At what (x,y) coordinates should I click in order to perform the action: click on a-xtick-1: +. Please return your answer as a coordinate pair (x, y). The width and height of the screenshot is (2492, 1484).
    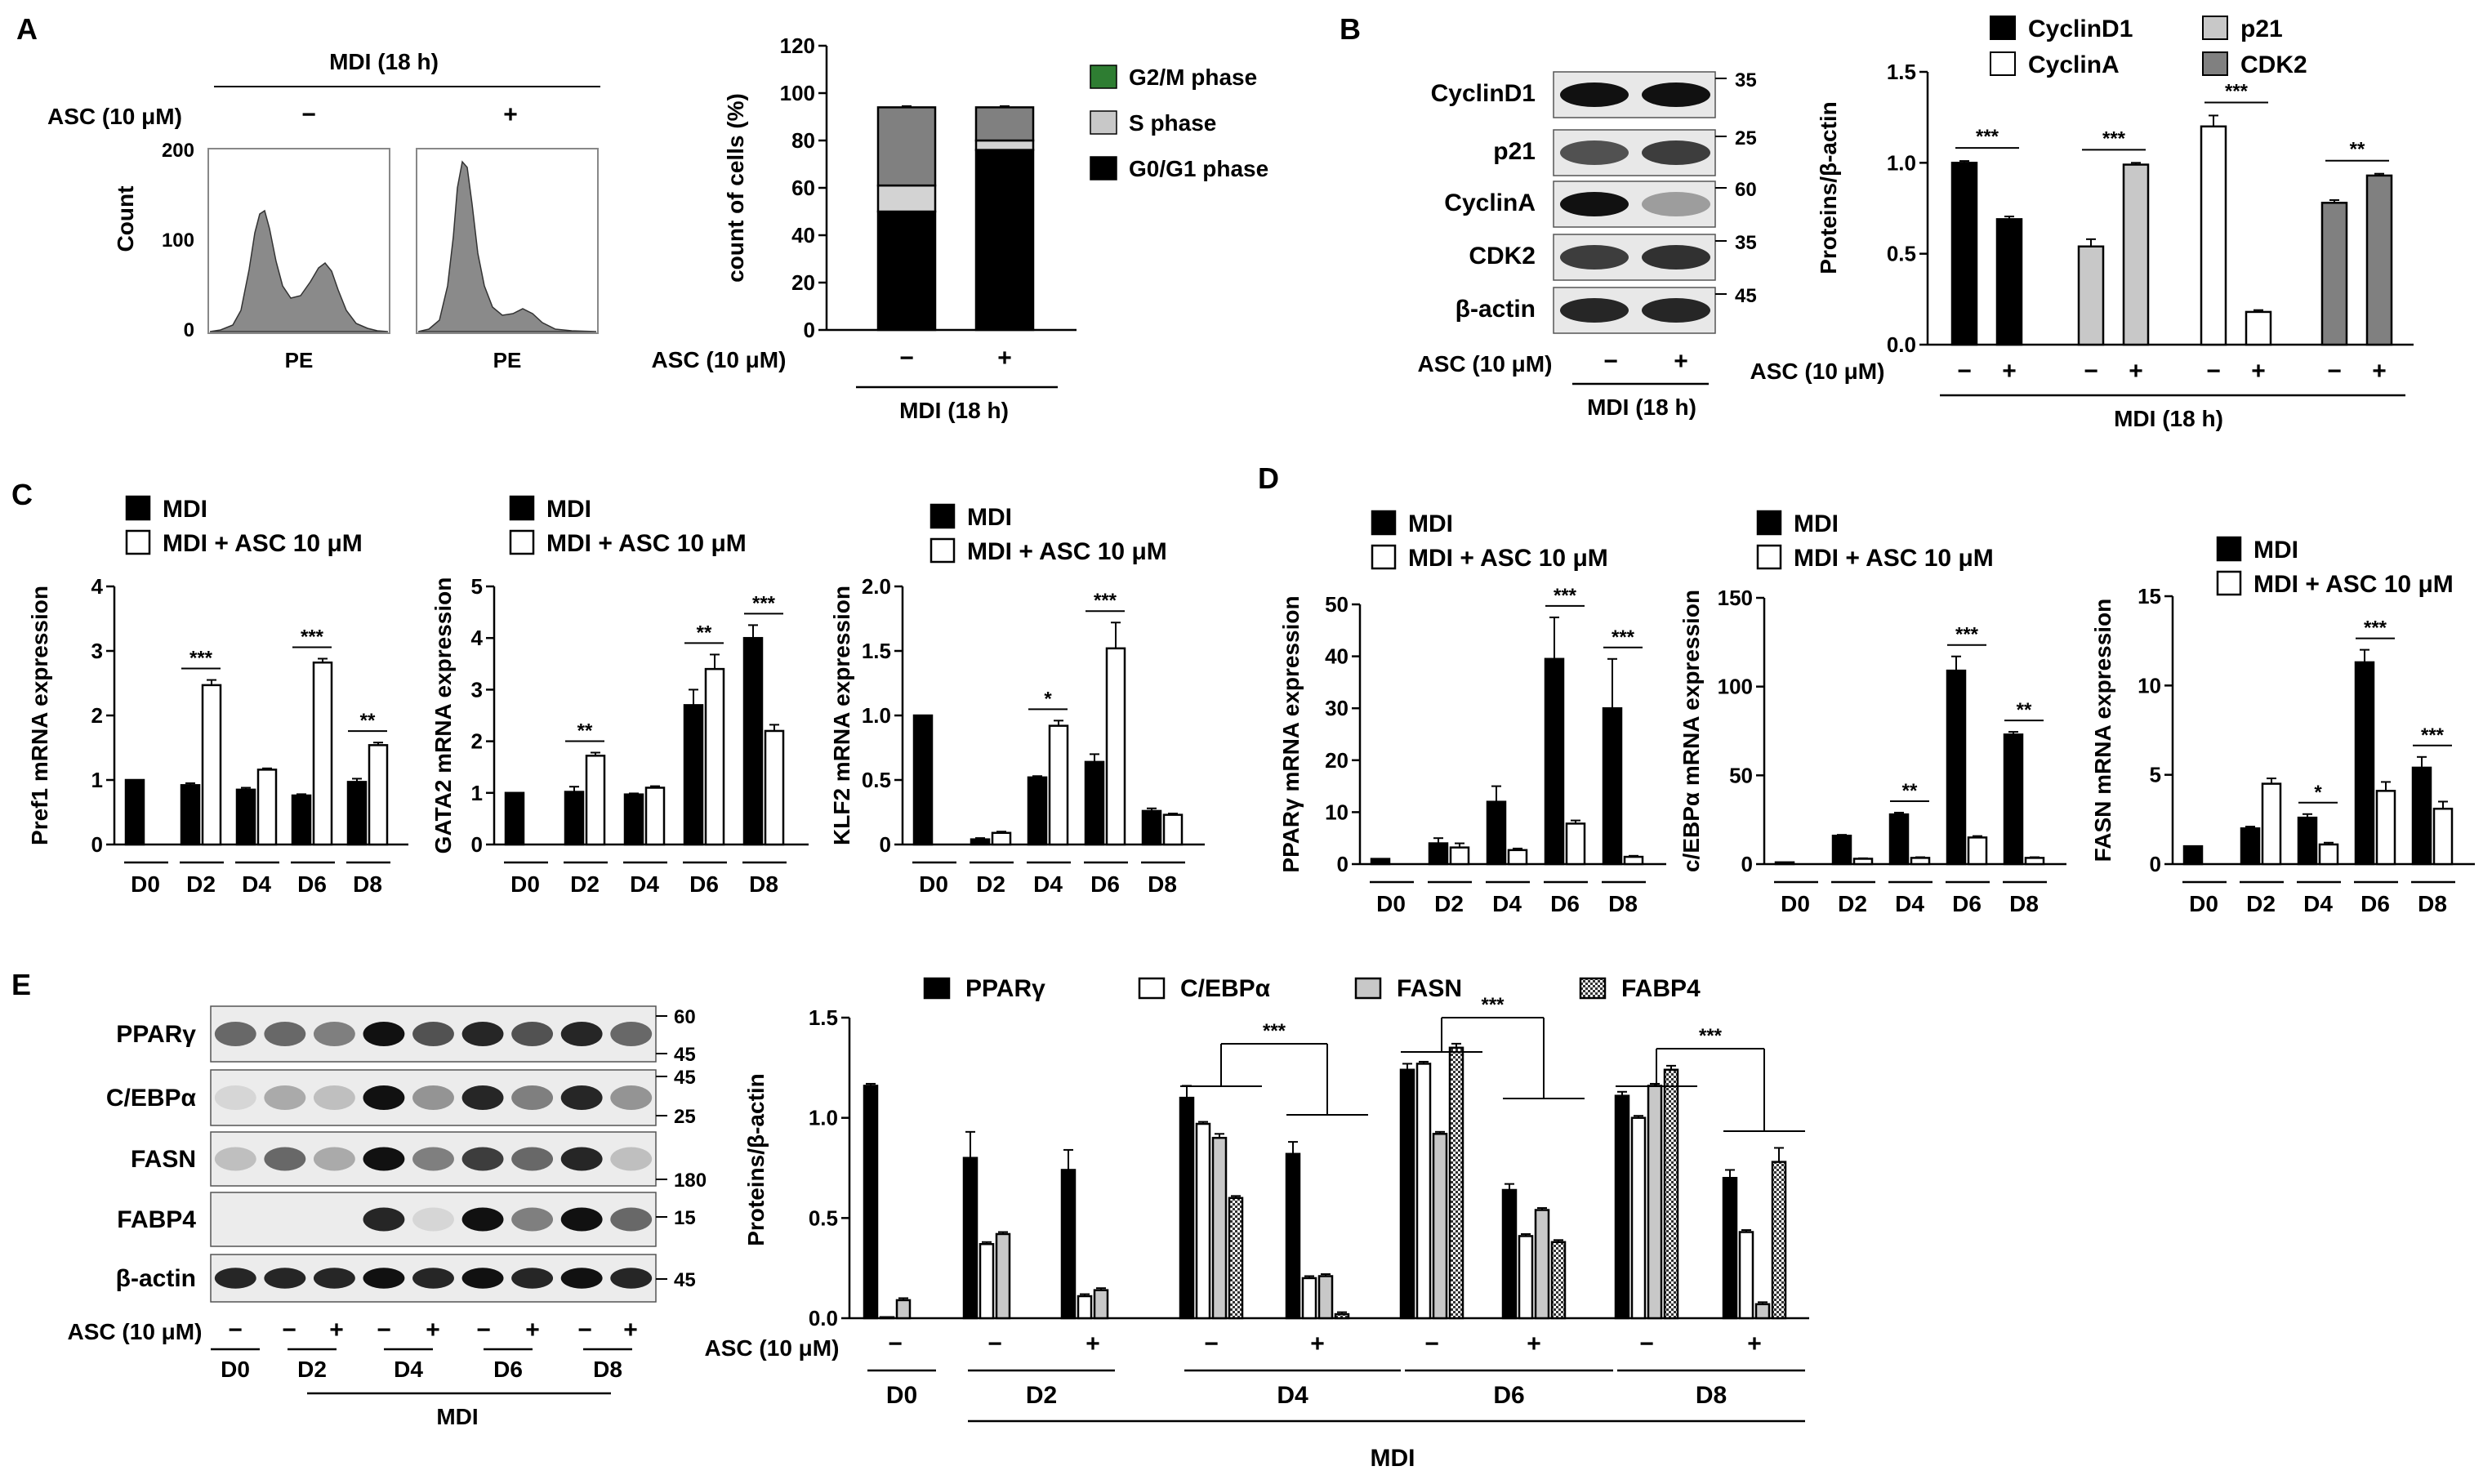
    Looking at the image, I should click on (1004, 358).